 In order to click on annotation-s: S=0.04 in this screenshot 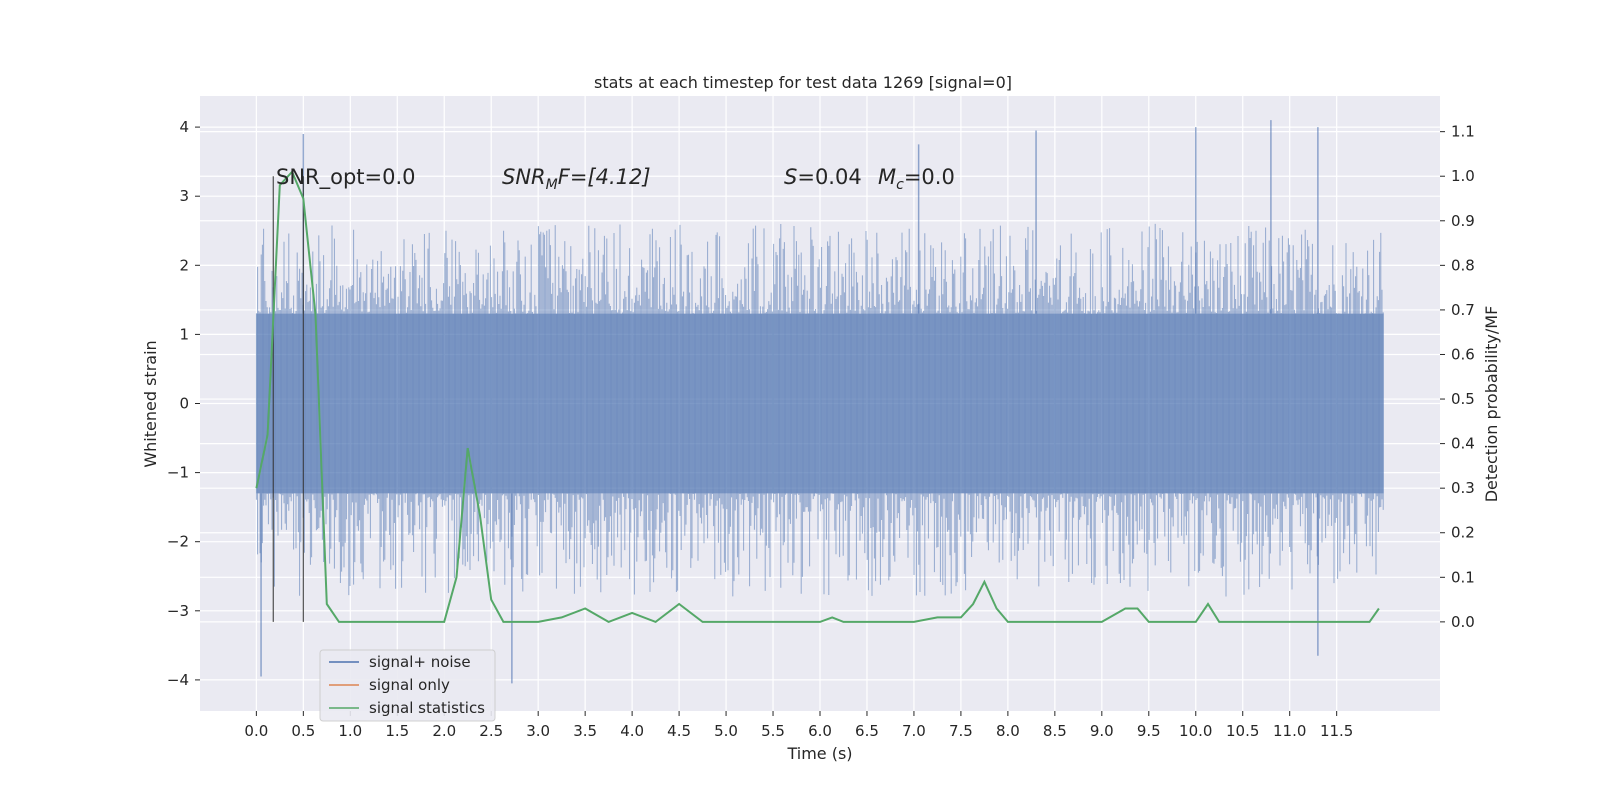, I will do `click(823, 177)`.